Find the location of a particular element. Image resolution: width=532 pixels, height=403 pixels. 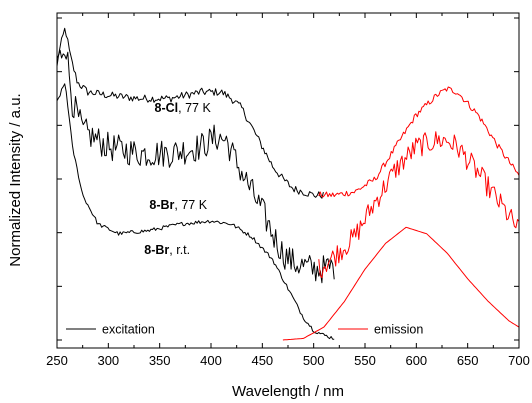

annotation-compound: 8-Cl is located at coordinates (167, 108).